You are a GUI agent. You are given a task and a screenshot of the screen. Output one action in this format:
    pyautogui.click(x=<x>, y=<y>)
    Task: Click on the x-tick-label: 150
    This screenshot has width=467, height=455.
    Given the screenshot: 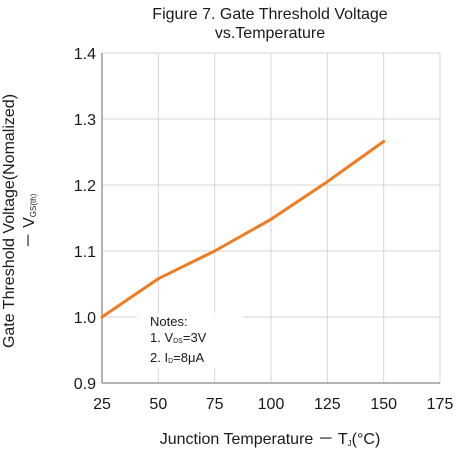 What is the action you would take?
    pyautogui.click(x=383, y=404)
    